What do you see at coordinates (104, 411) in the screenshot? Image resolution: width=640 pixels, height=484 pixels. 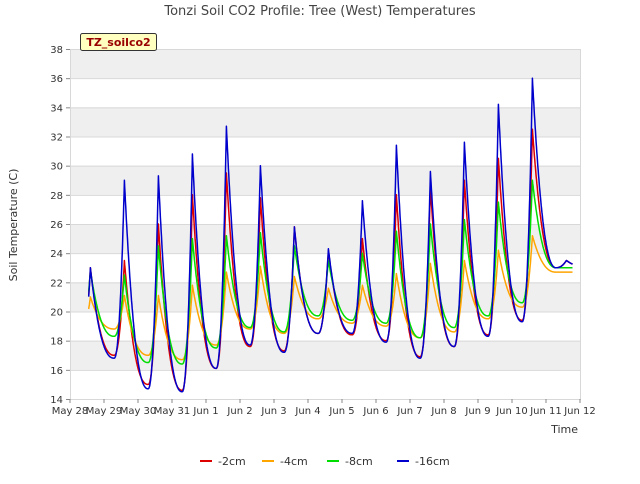 I see `x-tick-label: May 29` at bounding box center [104, 411].